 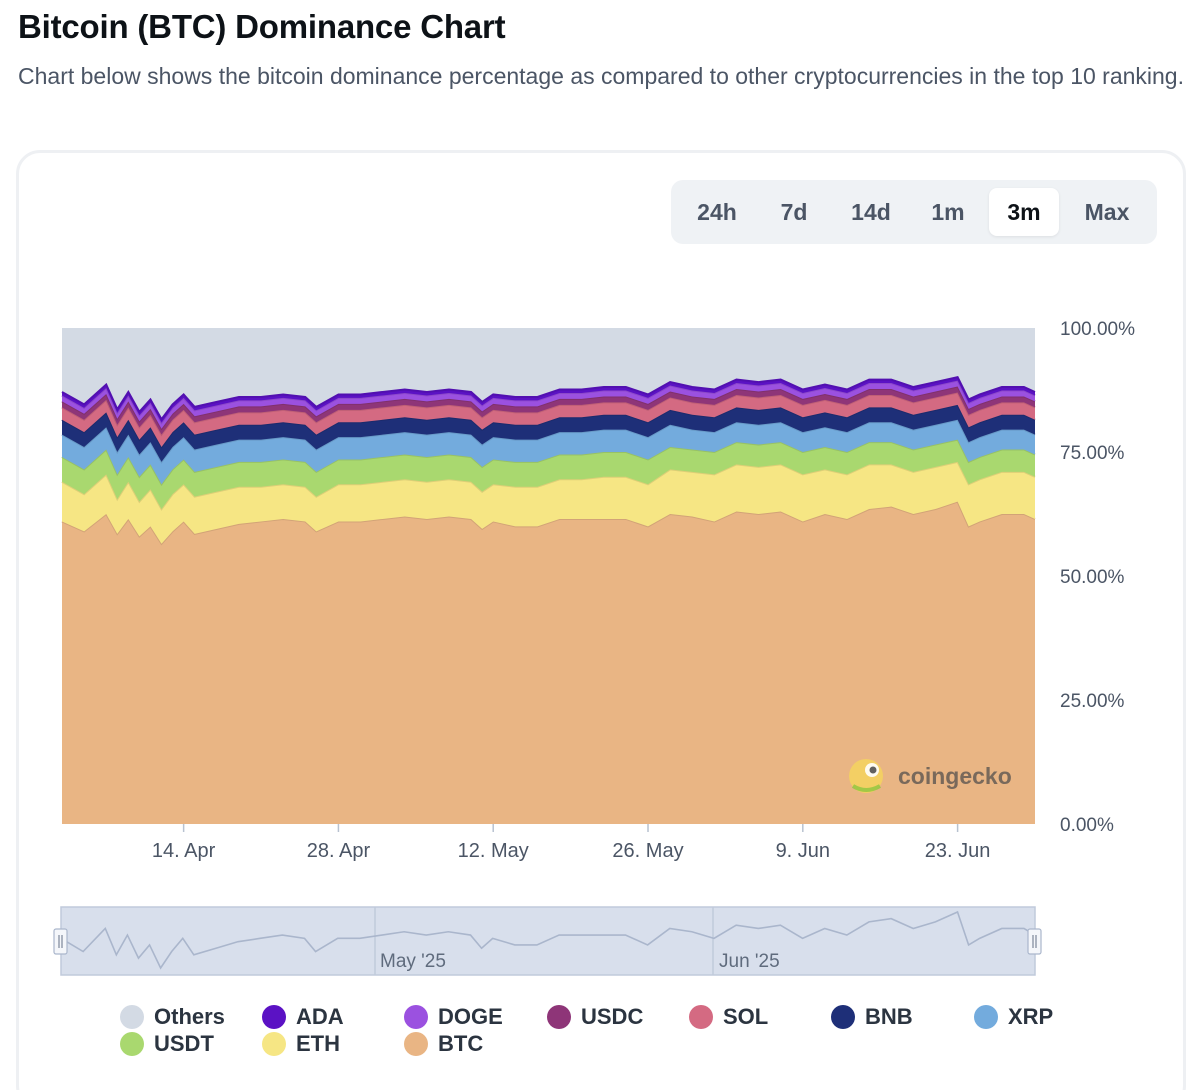 What do you see at coordinates (866, 788) in the screenshot?
I see `coingecko-mouth-icon` at bounding box center [866, 788].